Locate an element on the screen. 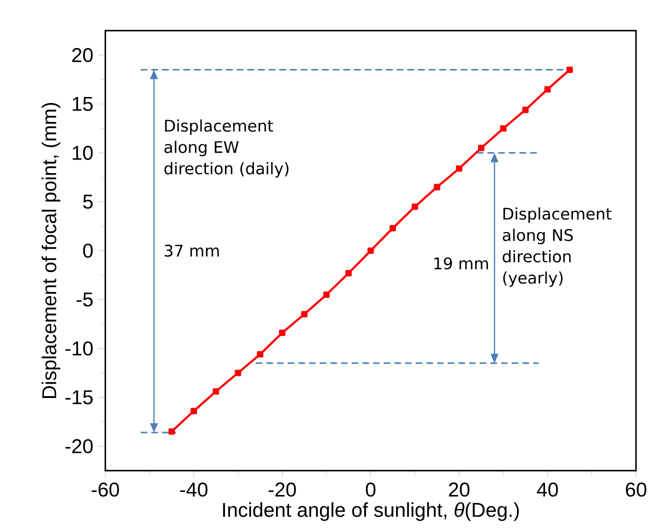 This screenshot has height=532, width=666. x-tick-label: 40 is located at coordinates (547, 489).